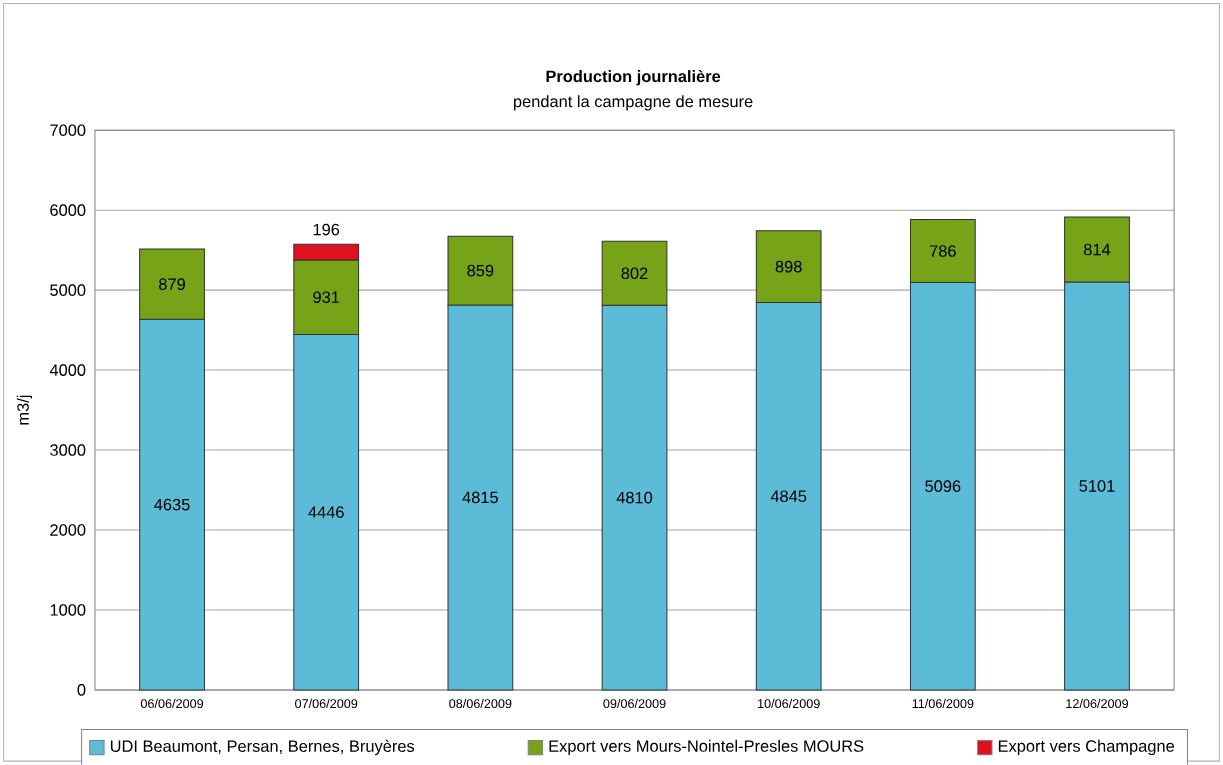  I want to click on y-tick-label: 0, so click(81, 690).